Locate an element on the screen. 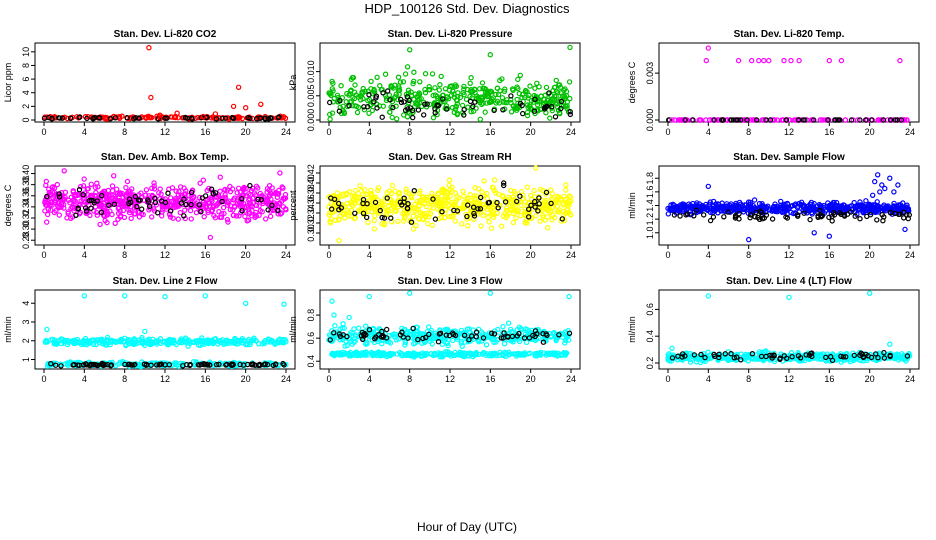  x-tick-label: 12 is located at coordinates (450, 132).